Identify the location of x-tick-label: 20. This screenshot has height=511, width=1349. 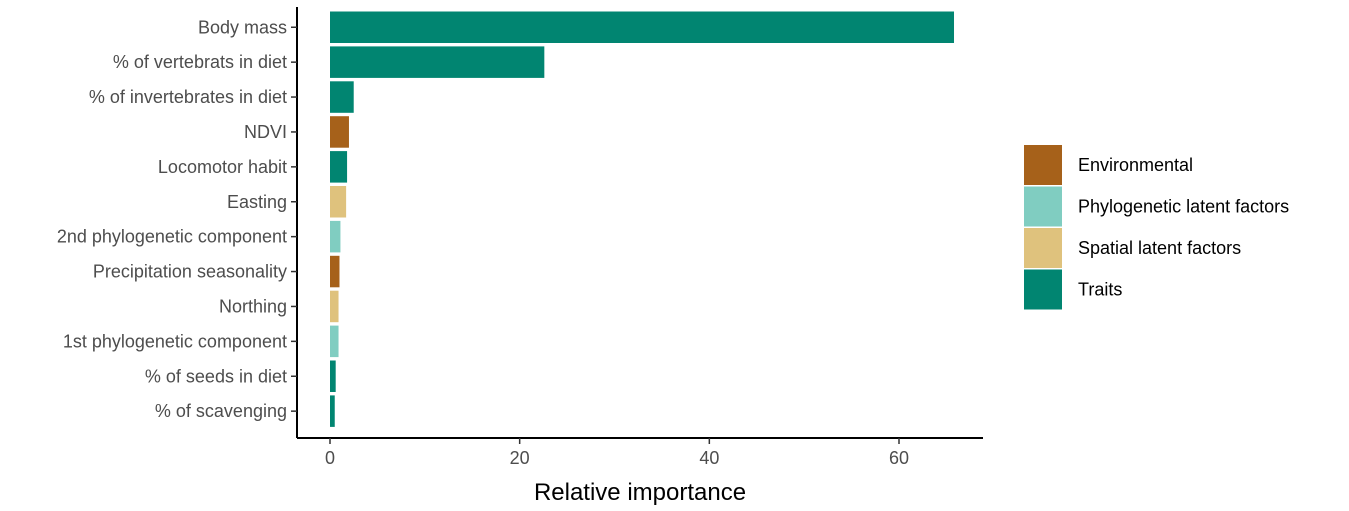
(520, 458).